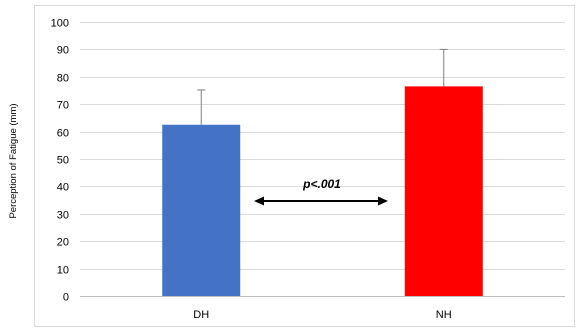  I want to click on category-label-dh: DH, so click(201, 315).